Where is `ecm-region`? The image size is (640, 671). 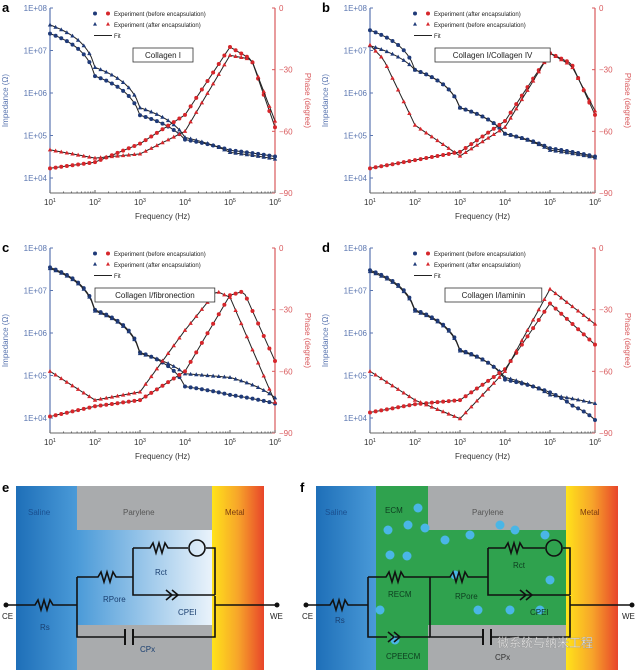 ecm-region is located at coordinates (402, 578).